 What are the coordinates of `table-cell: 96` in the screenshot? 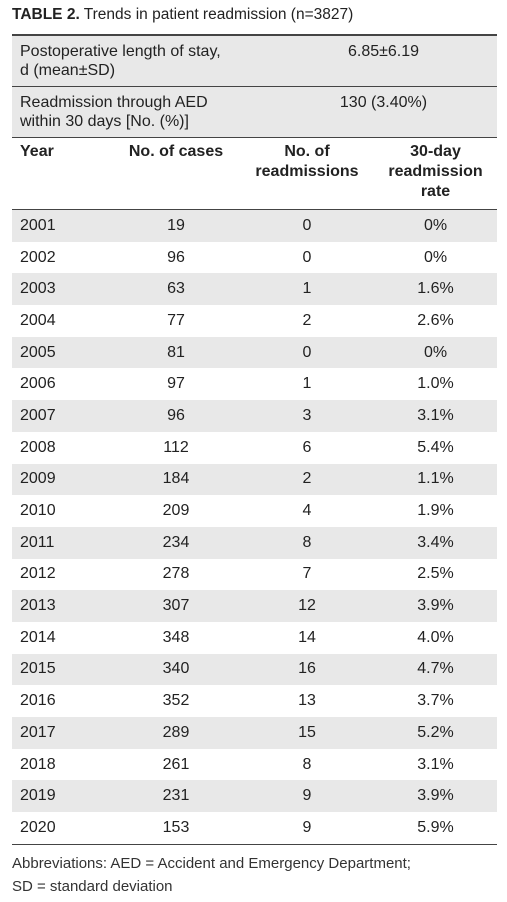 It's located at (176, 257).